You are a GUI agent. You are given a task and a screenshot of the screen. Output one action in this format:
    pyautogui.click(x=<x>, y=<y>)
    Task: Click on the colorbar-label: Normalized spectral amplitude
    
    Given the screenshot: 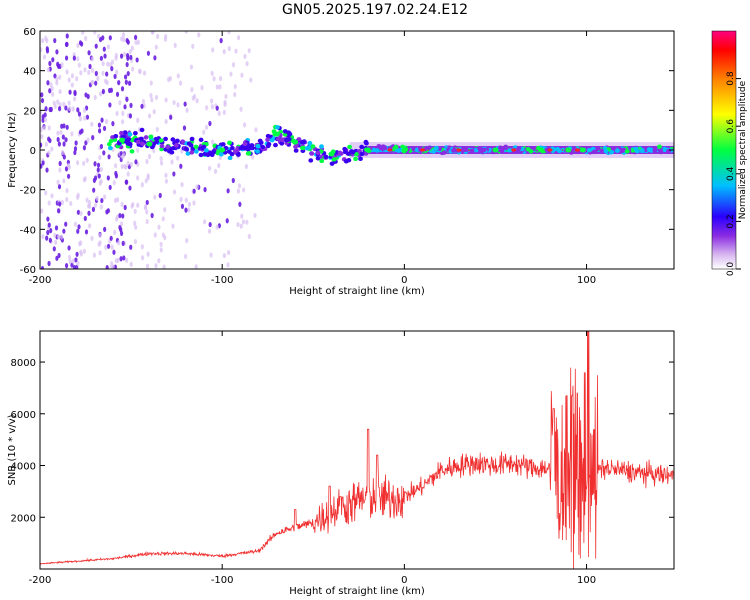 What is the action you would take?
    pyautogui.click(x=743, y=149)
    